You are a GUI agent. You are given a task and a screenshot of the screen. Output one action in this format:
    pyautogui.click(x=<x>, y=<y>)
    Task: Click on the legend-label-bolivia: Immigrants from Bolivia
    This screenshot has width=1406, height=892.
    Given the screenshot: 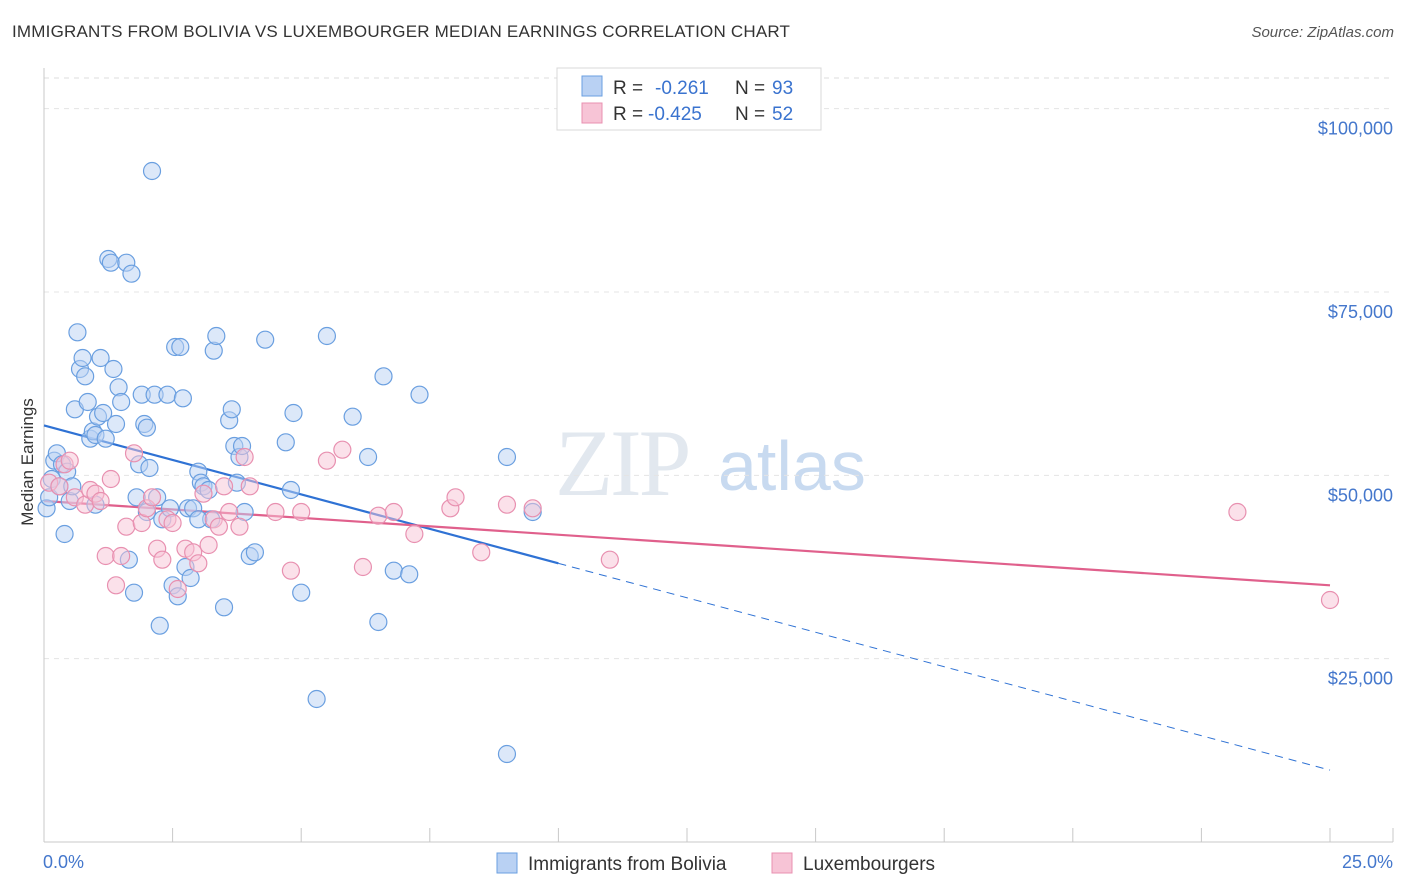 What is the action you would take?
    pyautogui.click(x=627, y=864)
    